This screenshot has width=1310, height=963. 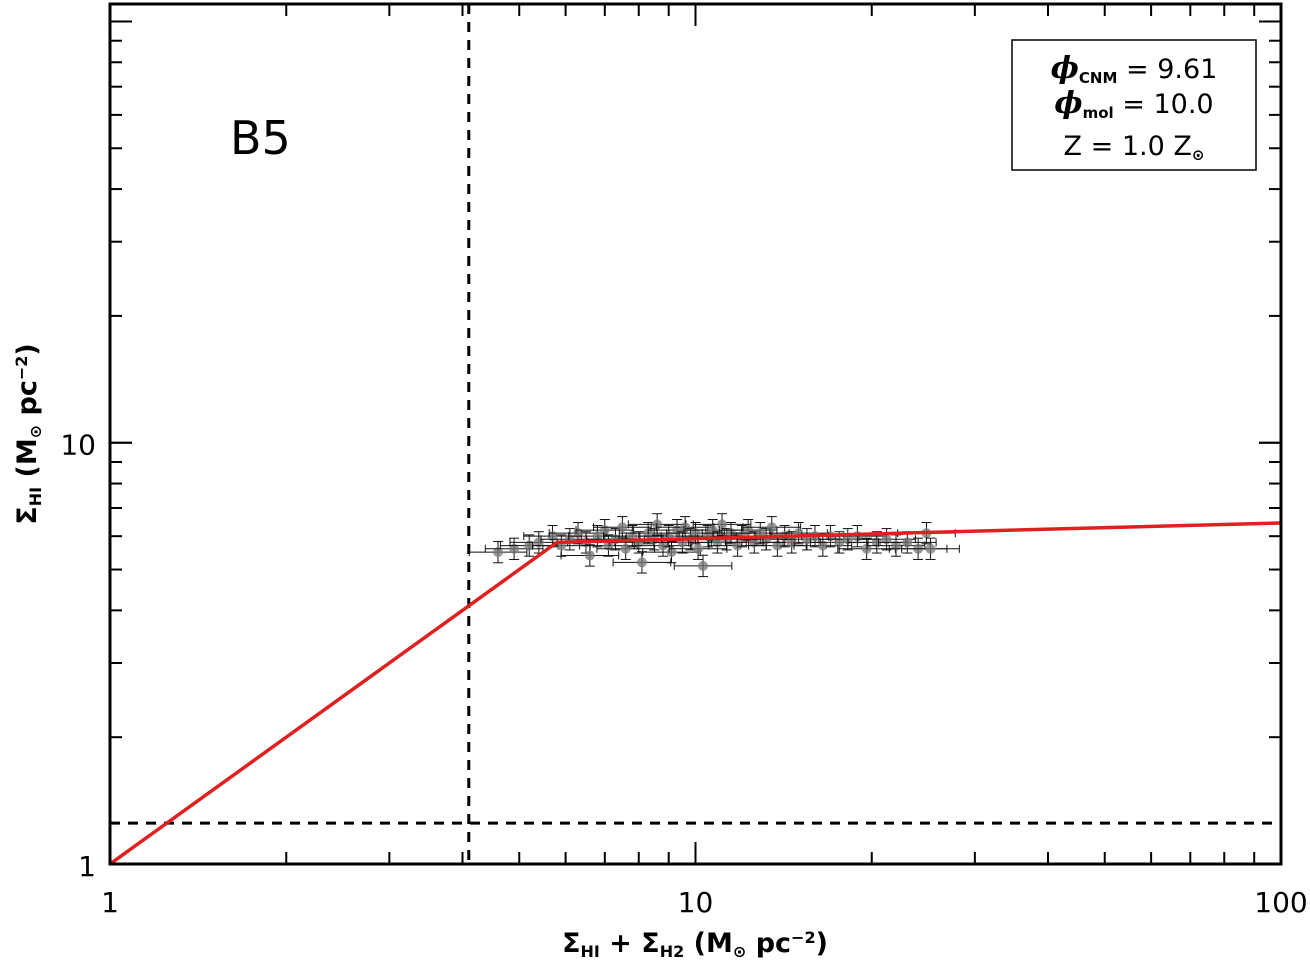 I want to click on y-axis-label: ΣHI (M⊙ pc−2), so click(x=28, y=433).